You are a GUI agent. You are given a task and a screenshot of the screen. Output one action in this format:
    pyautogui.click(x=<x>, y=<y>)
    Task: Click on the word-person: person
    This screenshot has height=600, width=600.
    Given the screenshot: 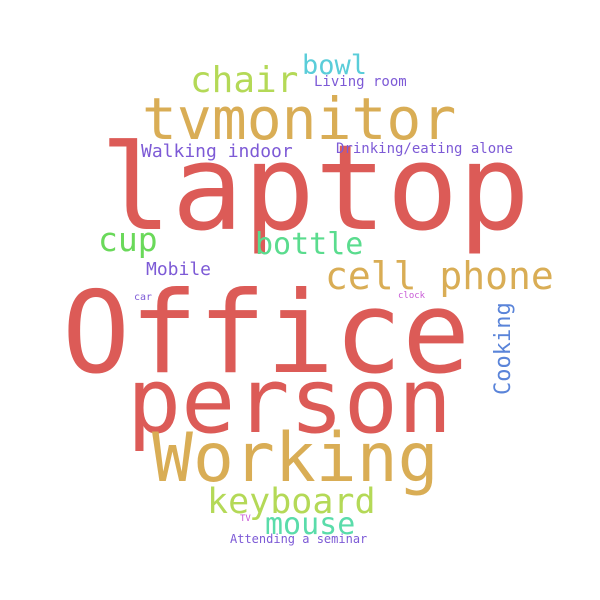 What is the action you would take?
    pyautogui.click(x=290, y=401)
    